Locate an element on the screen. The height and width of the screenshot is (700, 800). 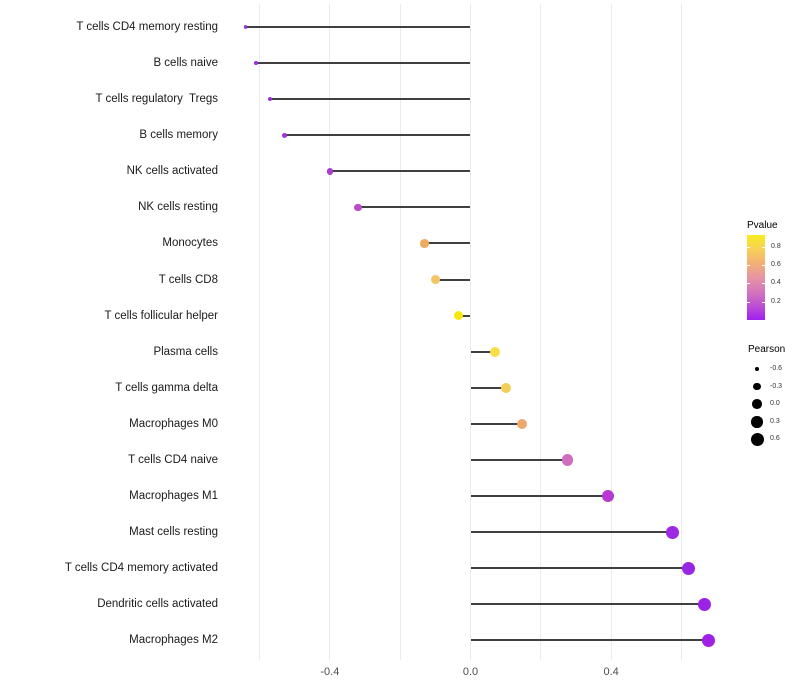
row-label: Dendritic cells activated is located at coordinates (157, 604).